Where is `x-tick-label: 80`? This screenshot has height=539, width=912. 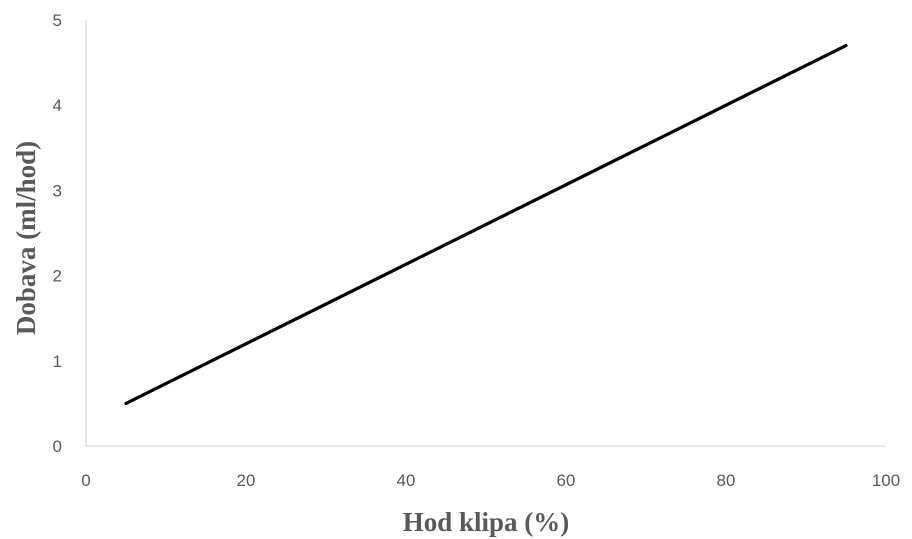 x-tick-label: 80 is located at coordinates (726, 480).